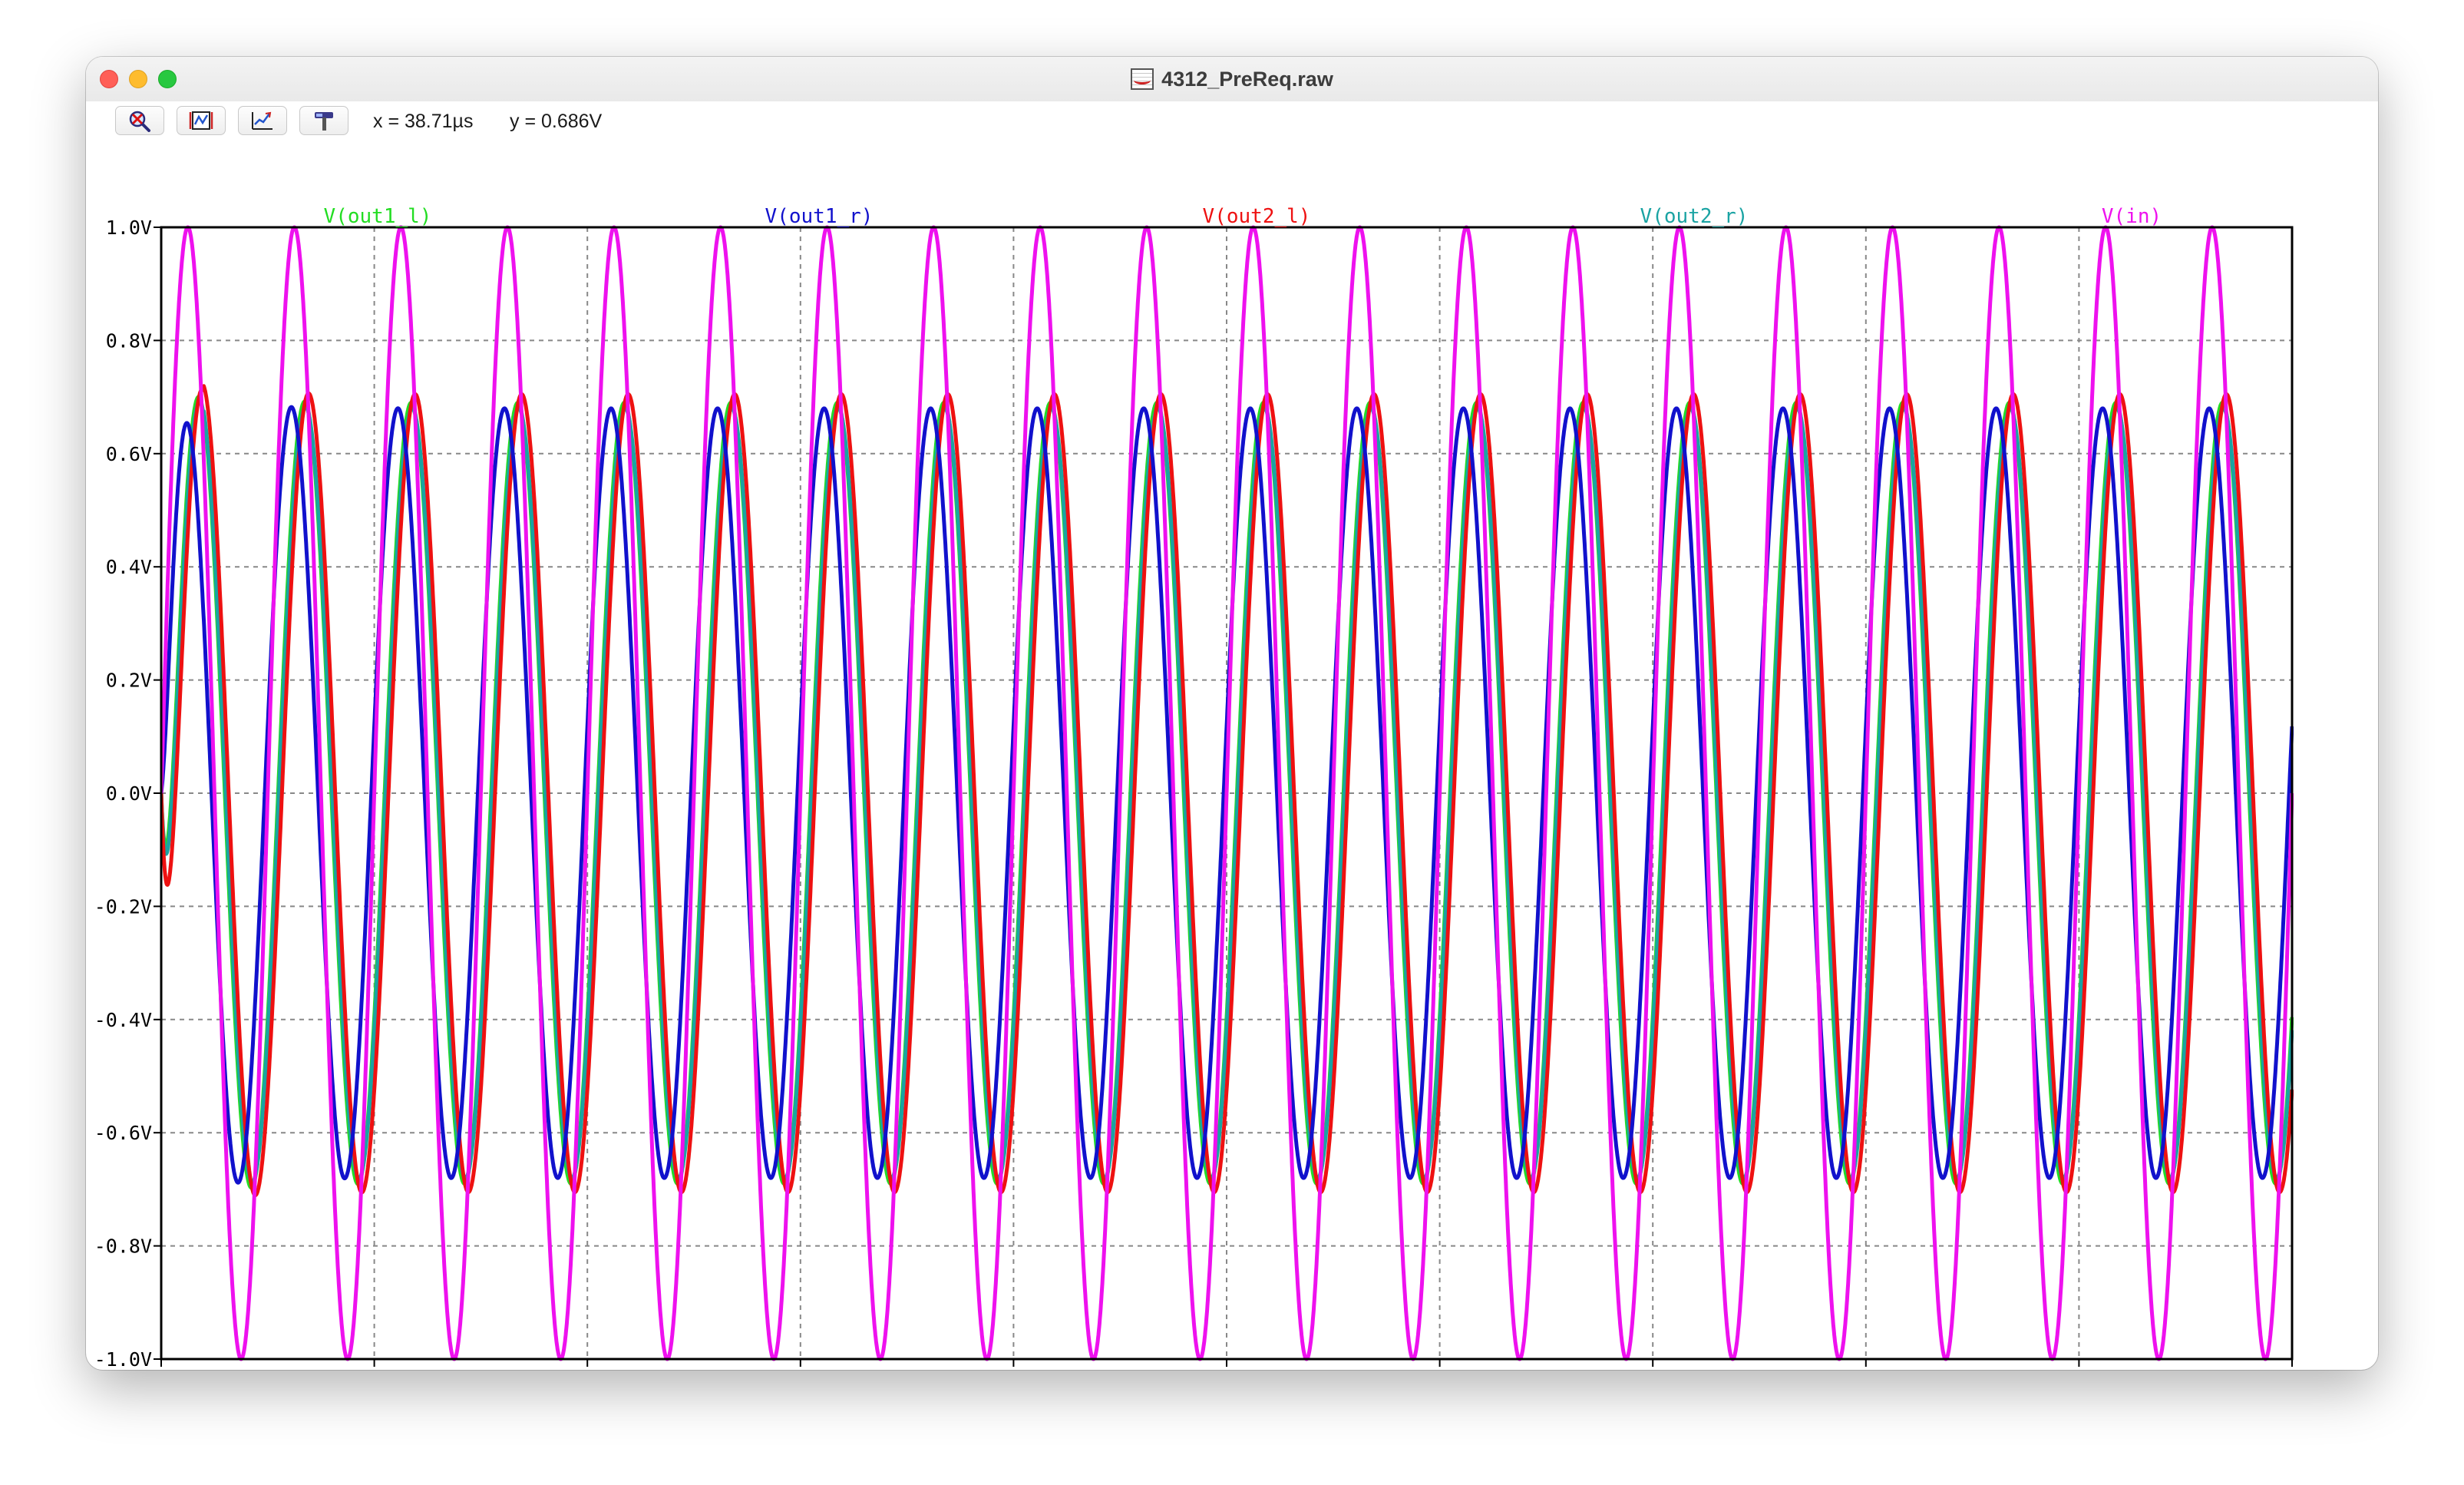  I want to click on maximize-window-button, so click(167, 79).